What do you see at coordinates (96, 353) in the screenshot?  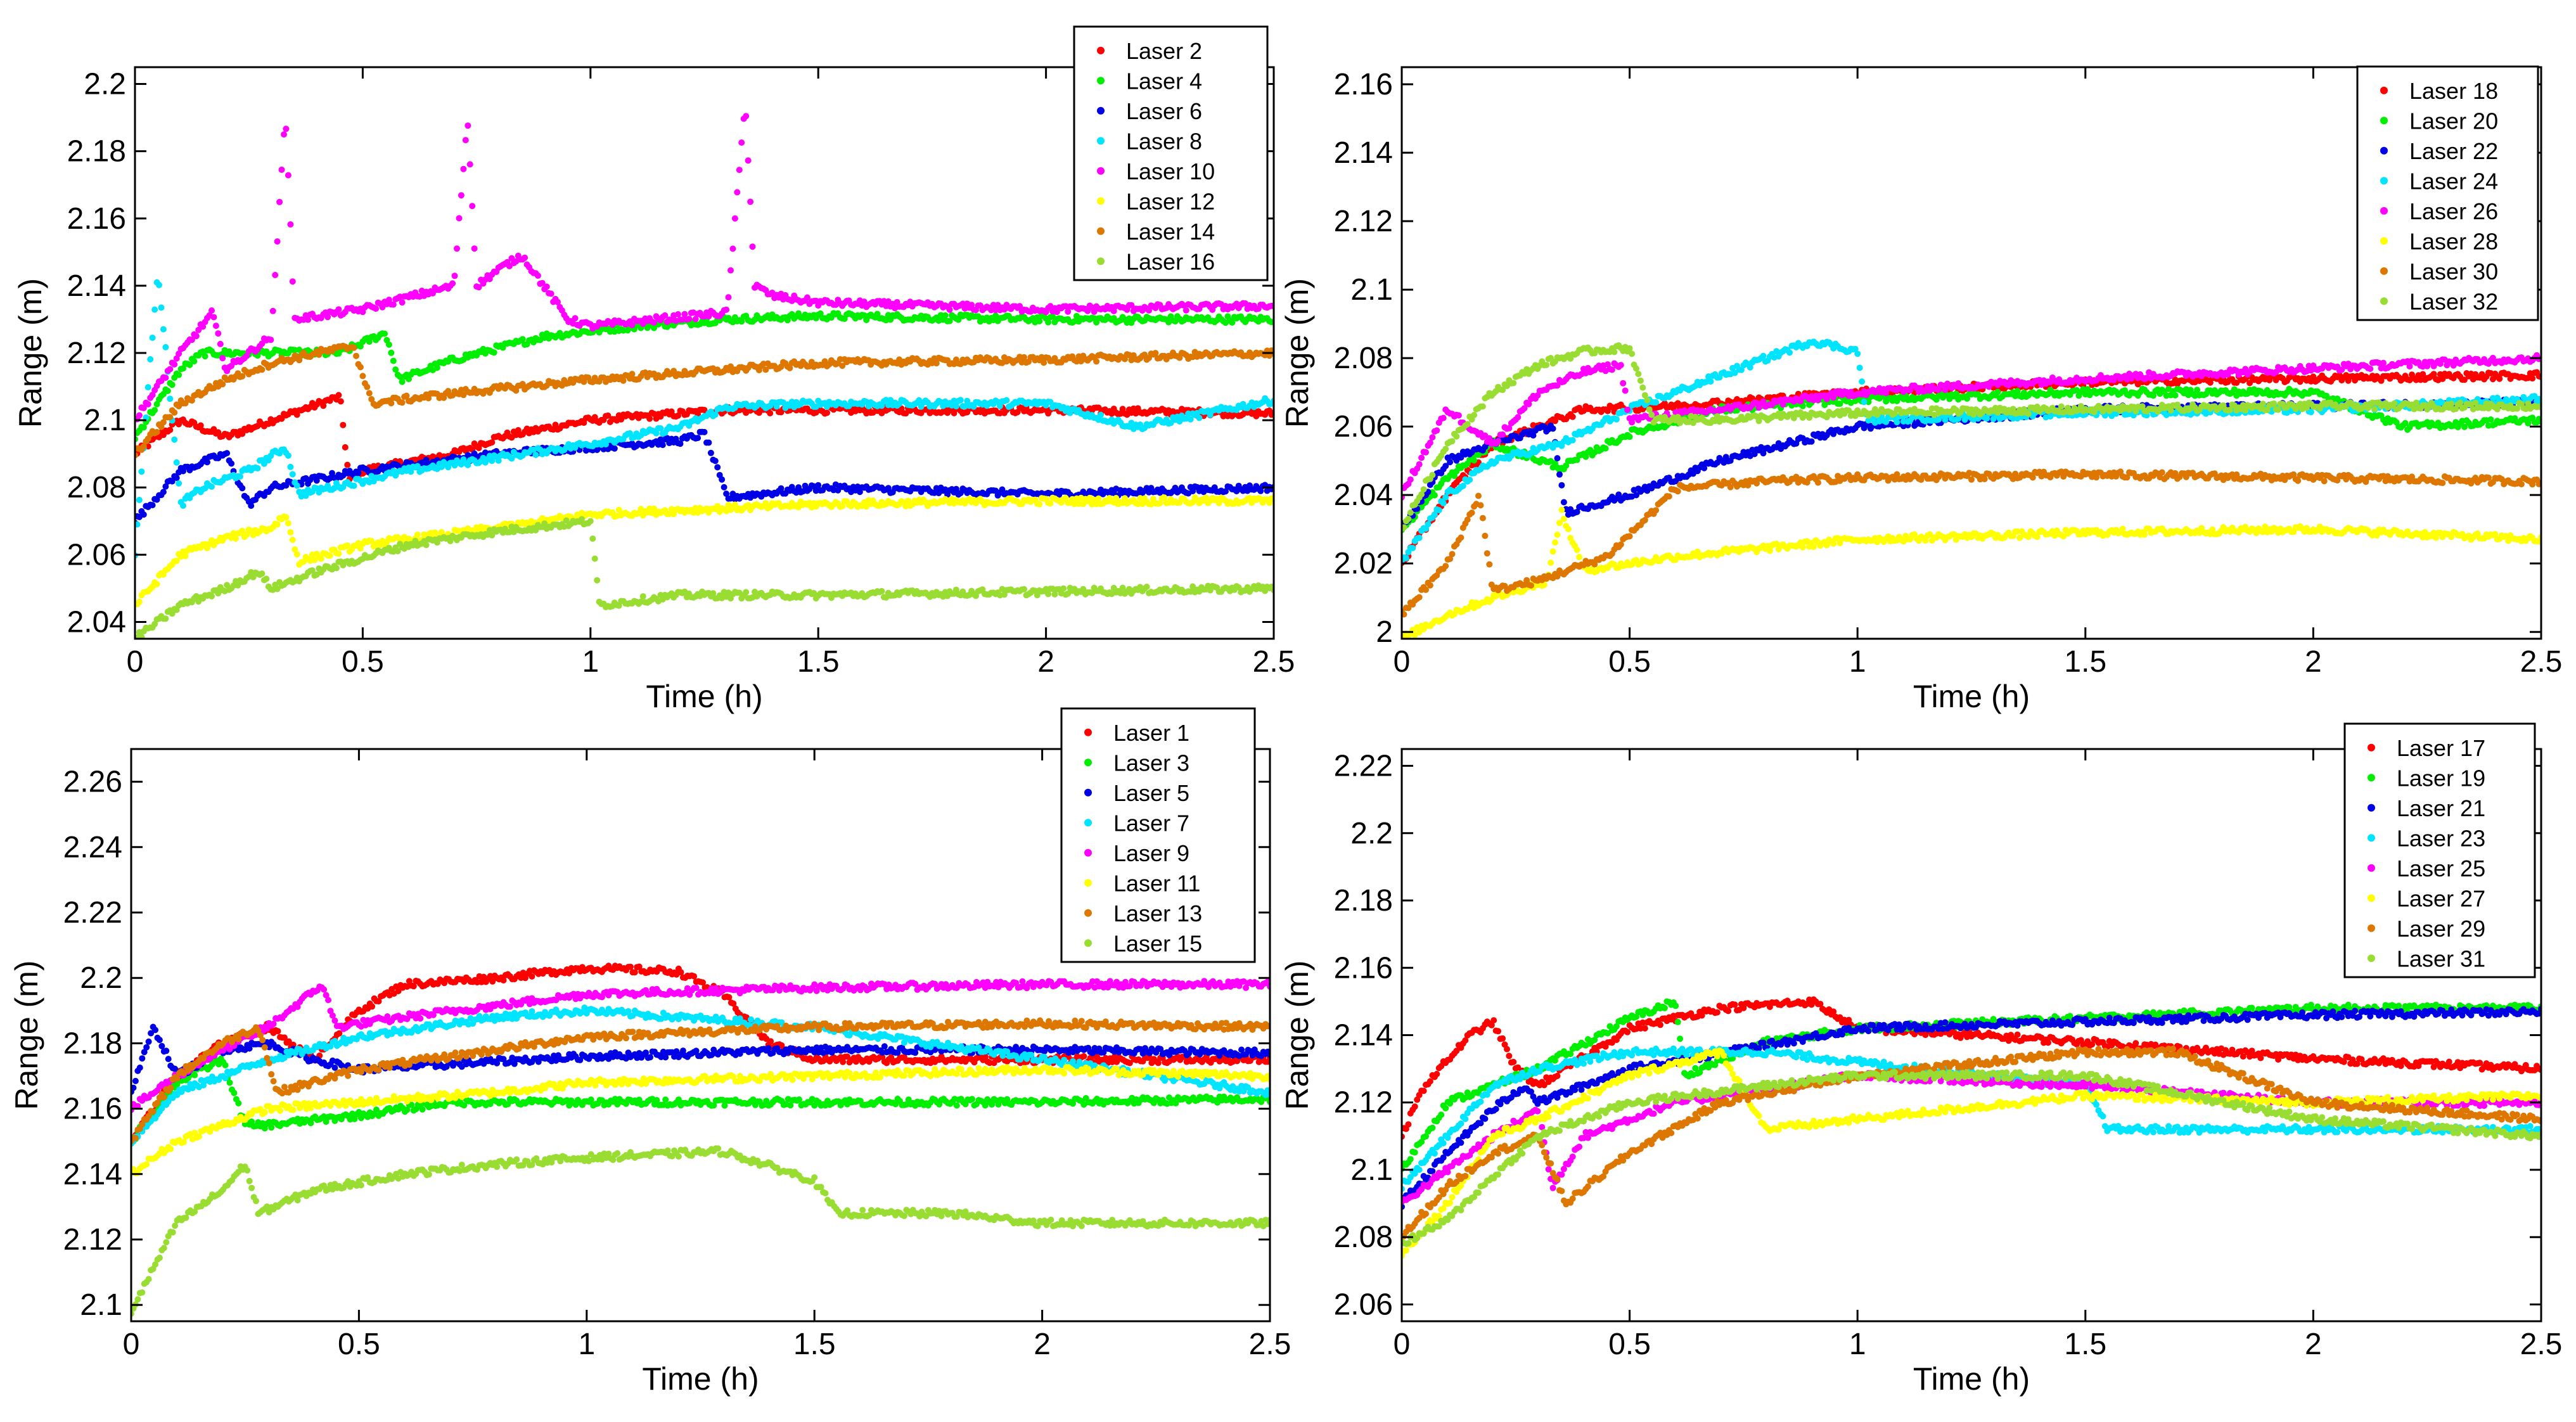 I see `y-tick-label: 2.12` at bounding box center [96, 353].